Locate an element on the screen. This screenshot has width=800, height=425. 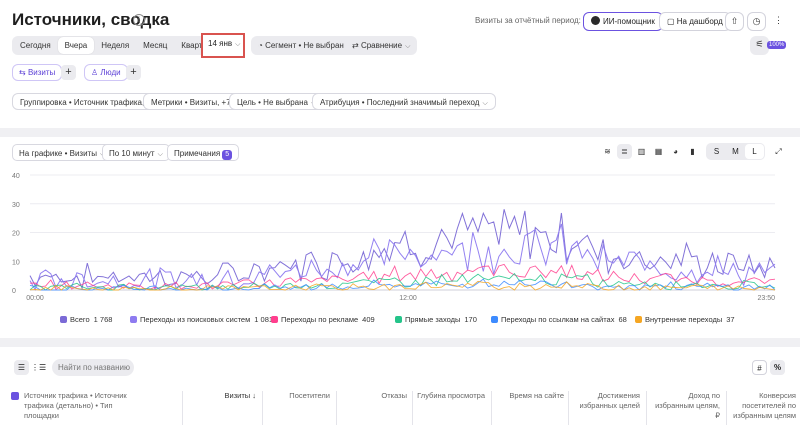
visitors-column-header: Посетители is located at coordinates (309, 395).